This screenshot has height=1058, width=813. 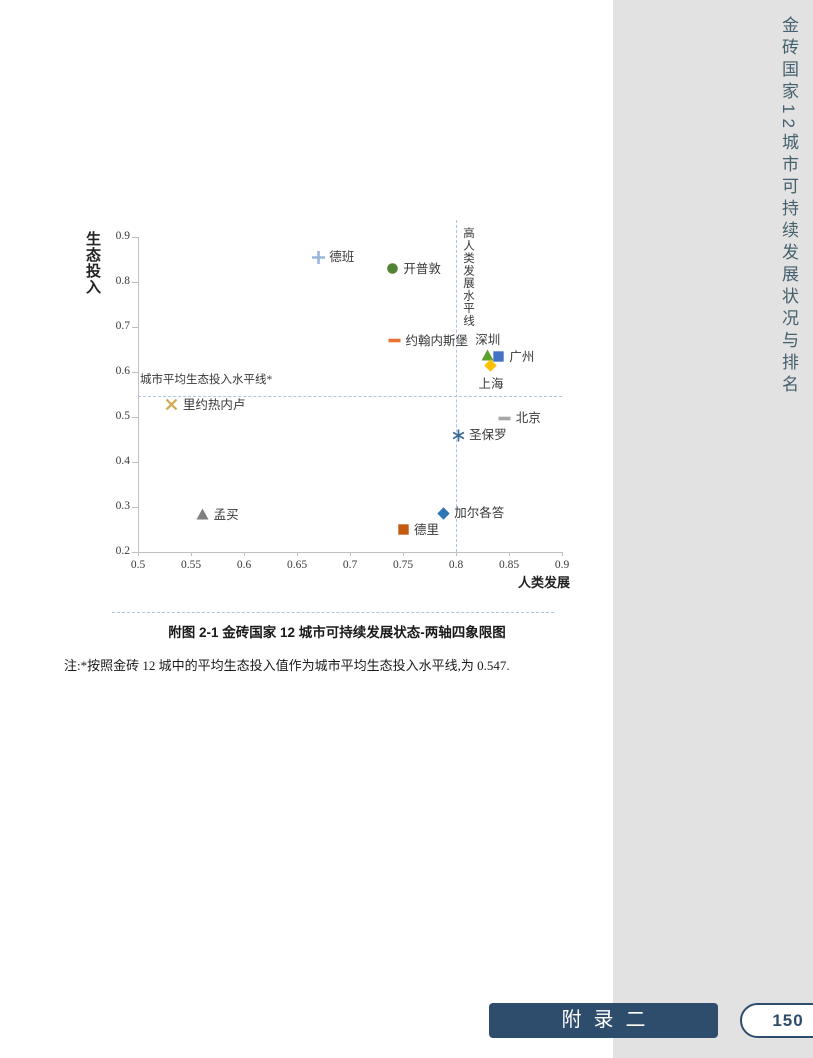 I want to click on dash-marker-约翰内斯堡, so click(x=394, y=340).